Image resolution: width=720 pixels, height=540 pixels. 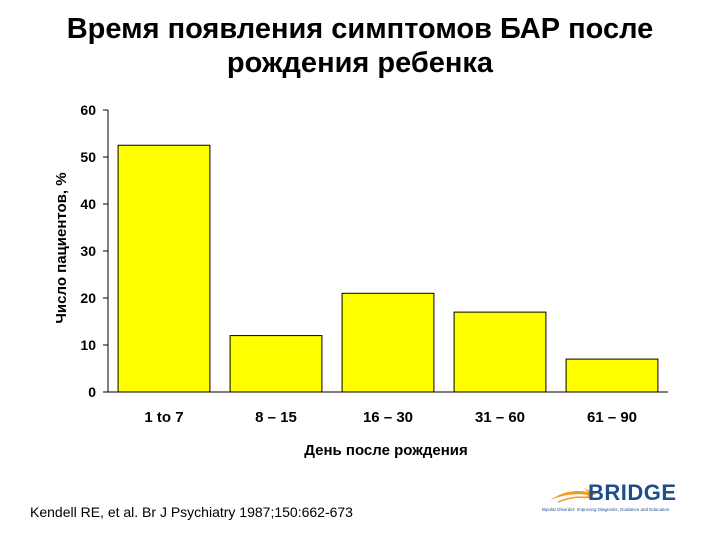 I want to click on y-axis-ticks: 0 10 20 30 40 50 60, so click(x=94, y=251).